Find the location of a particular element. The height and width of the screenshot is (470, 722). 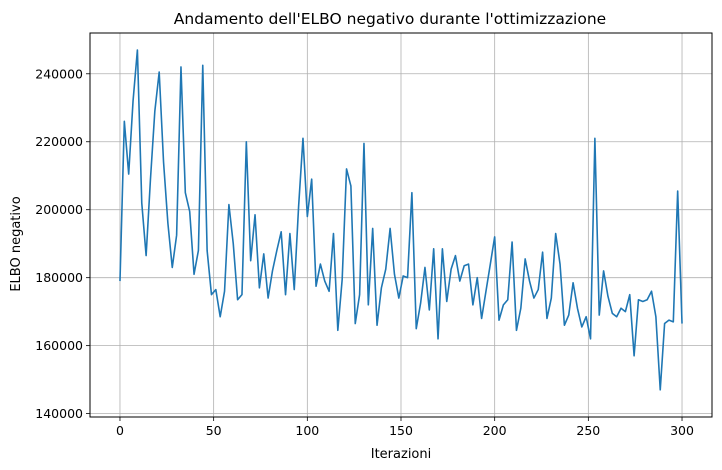

x-axis: 0 50 100 150 200 250 300 is located at coordinates (405, 427).